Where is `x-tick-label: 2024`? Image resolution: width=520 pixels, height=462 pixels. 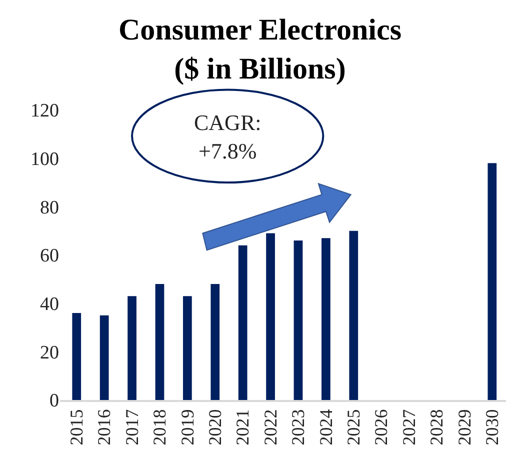
x-tick-label: 2024 is located at coordinates (326, 427).